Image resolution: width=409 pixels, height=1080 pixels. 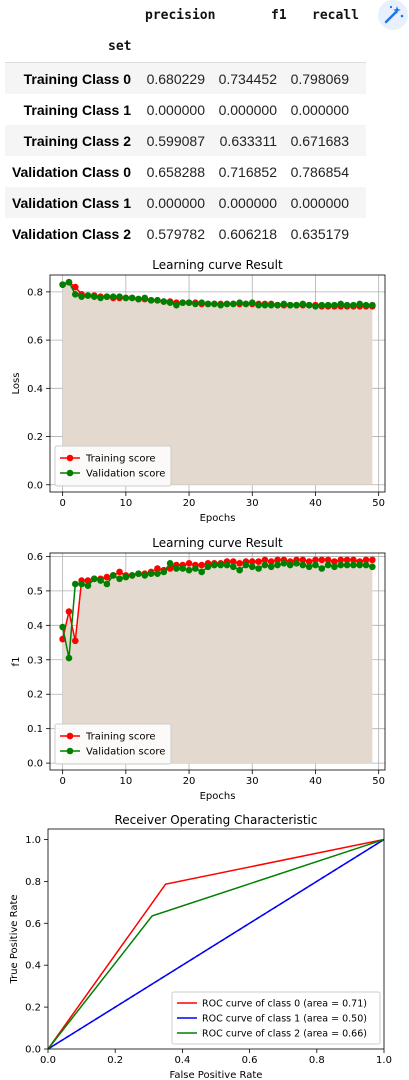 I want to click on col-header-f1: f1, so click(x=279, y=15).